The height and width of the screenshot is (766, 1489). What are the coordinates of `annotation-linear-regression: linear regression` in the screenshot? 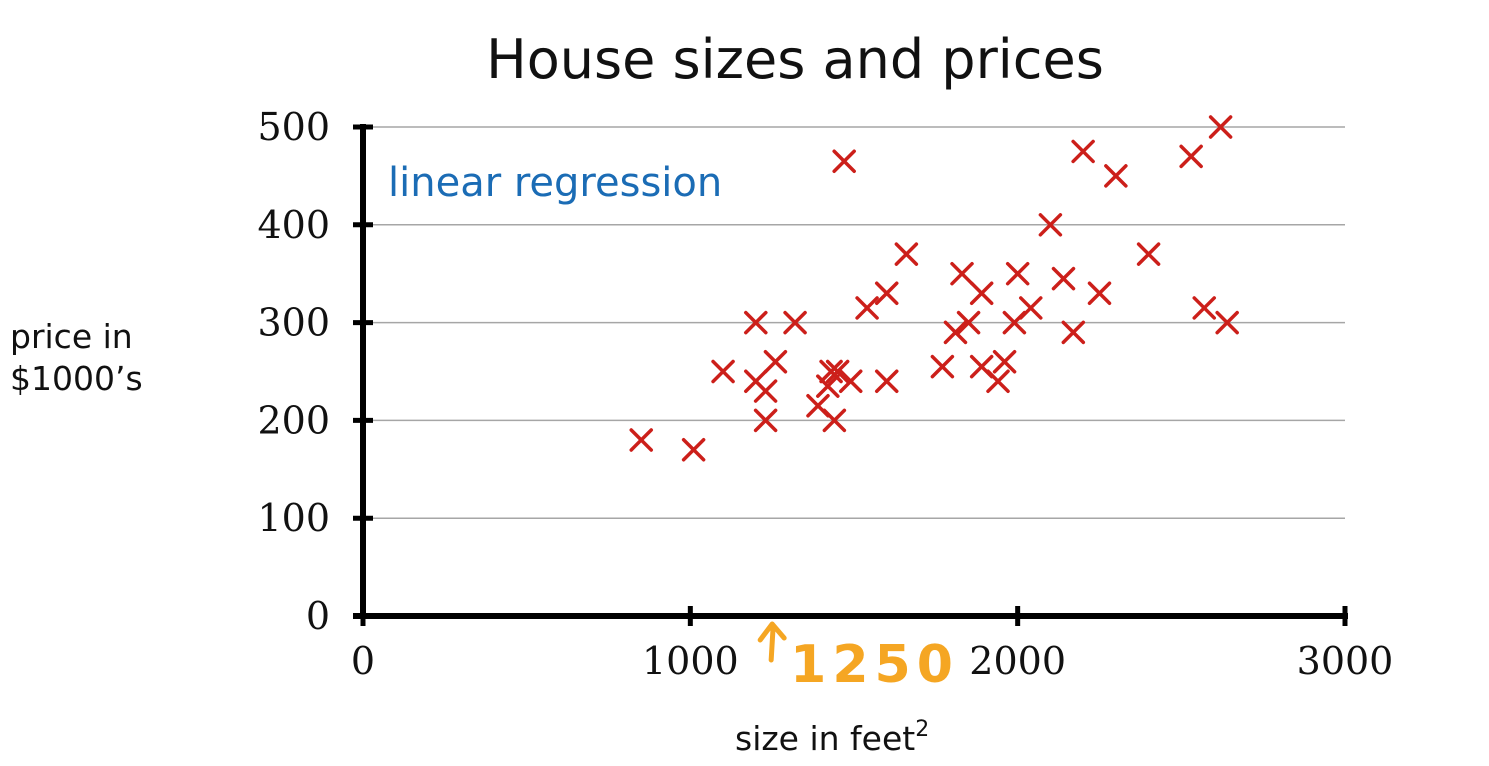 It's located at (555, 183).